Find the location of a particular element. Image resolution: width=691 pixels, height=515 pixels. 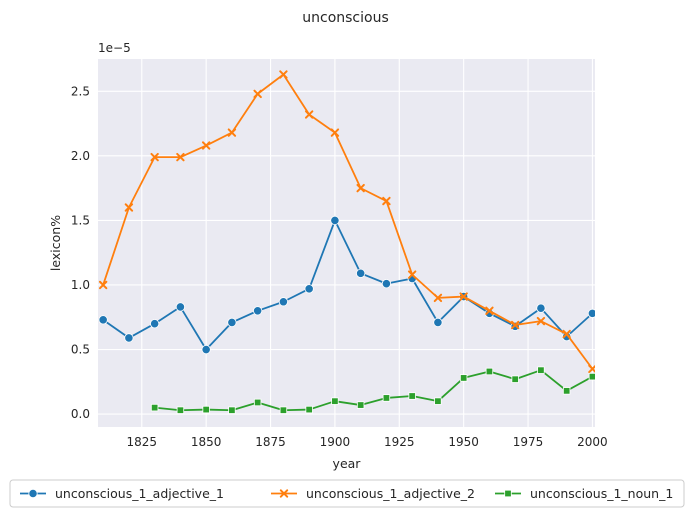

series-line is located at coordinates (373, 390).